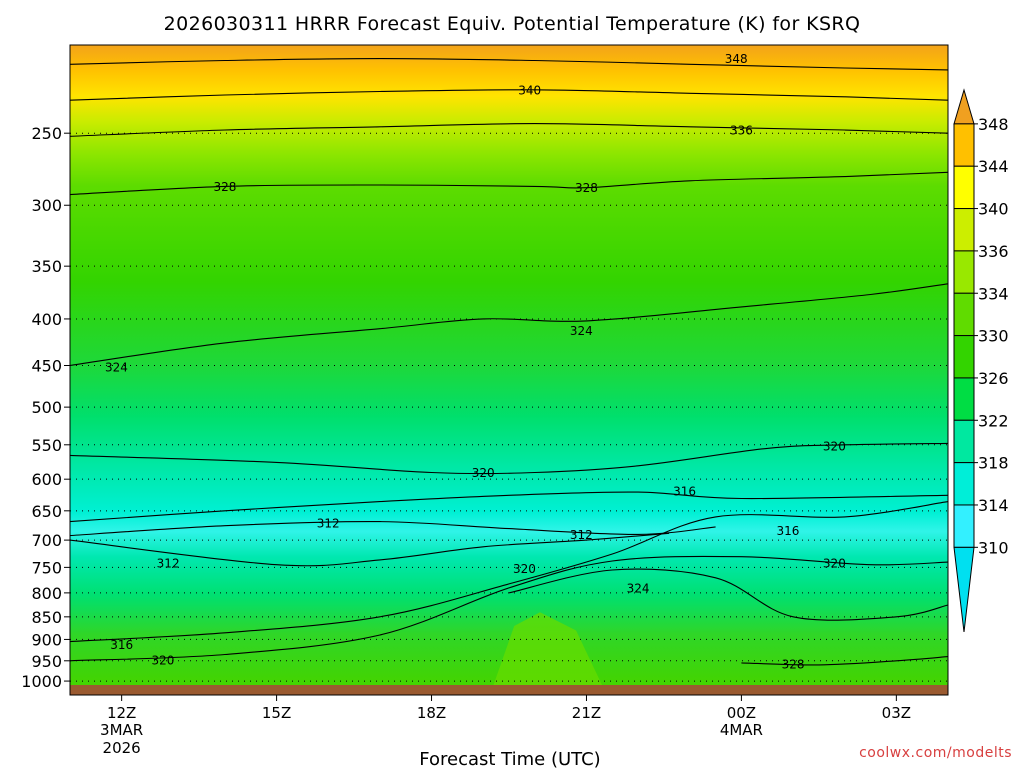 The image size is (1024, 768). What do you see at coordinates (993, 166) in the screenshot?
I see `colorbar-tick-label: 344` at bounding box center [993, 166].